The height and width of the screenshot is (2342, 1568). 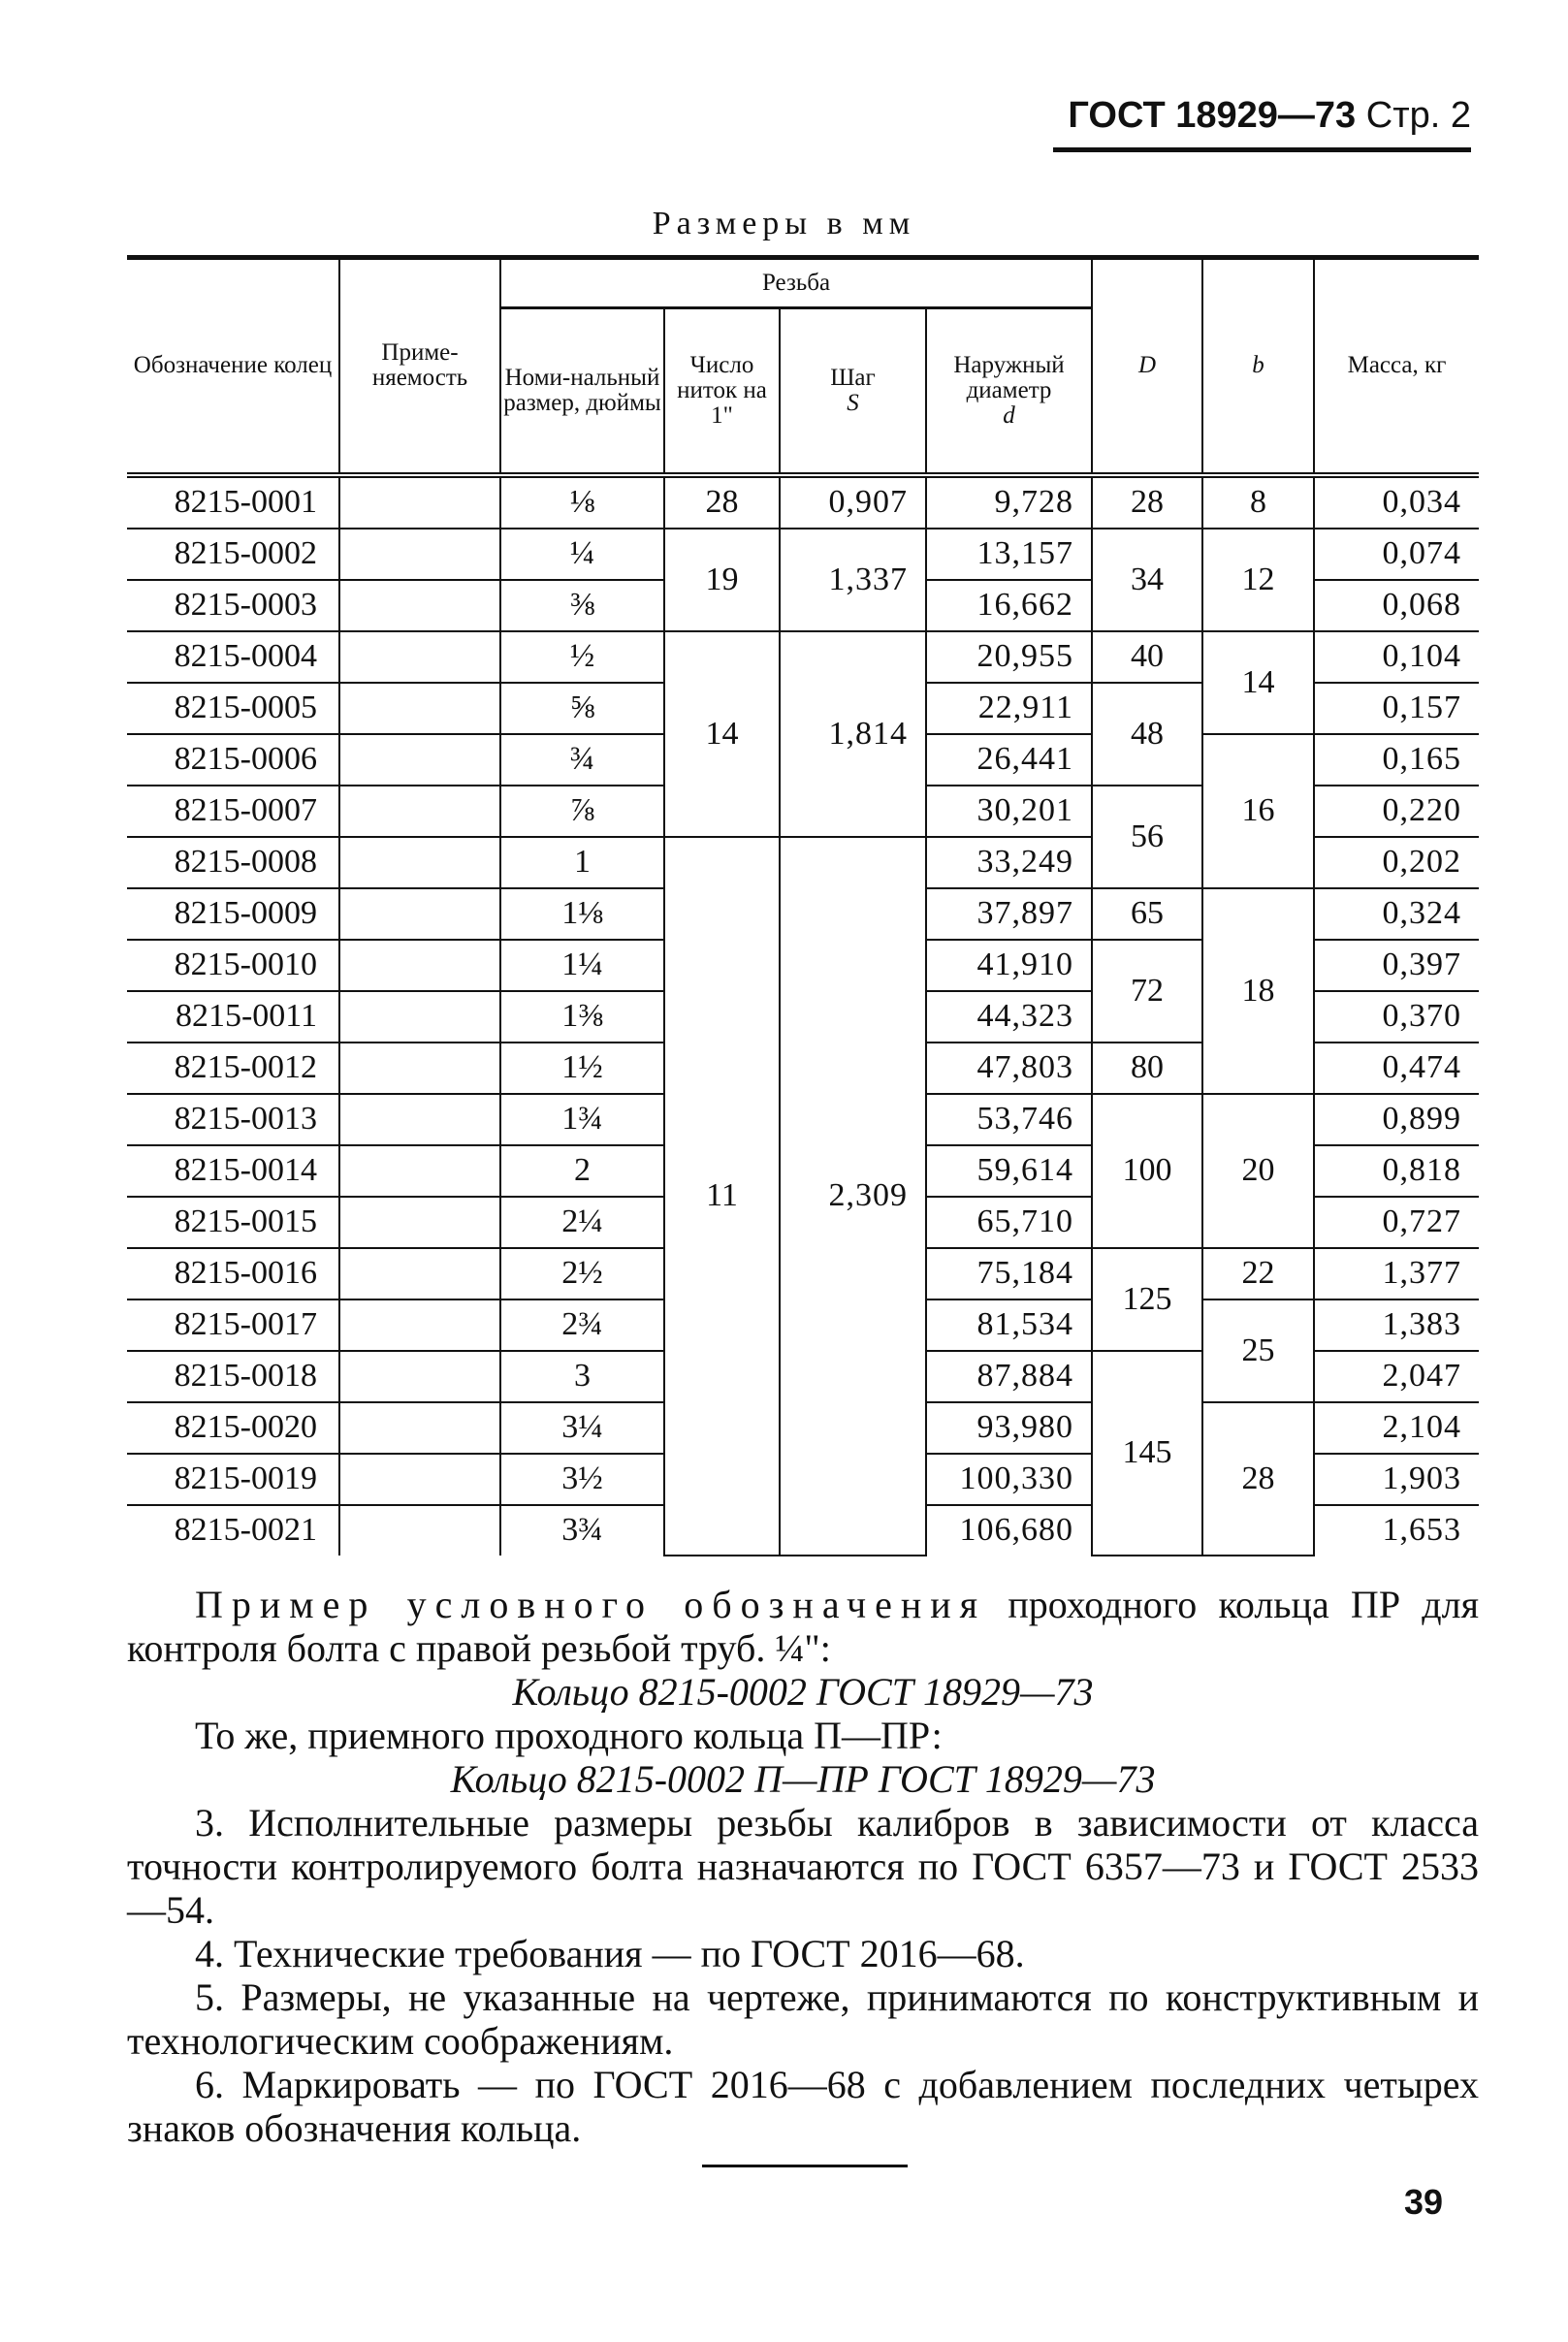 What do you see at coordinates (1396, 1016) in the screenshot?
I see `mass-cell: 0,370` at bounding box center [1396, 1016].